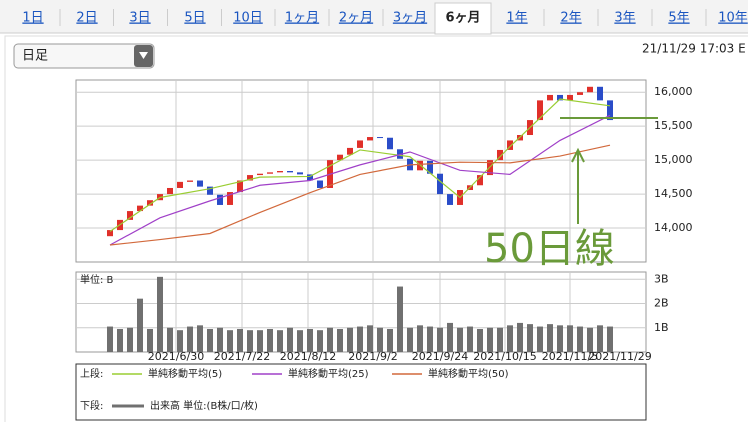 This screenshot has width=748, height=422. Describe the element at coordinates (374, 16) in the screenshot. I see `tab-bar` at that location.